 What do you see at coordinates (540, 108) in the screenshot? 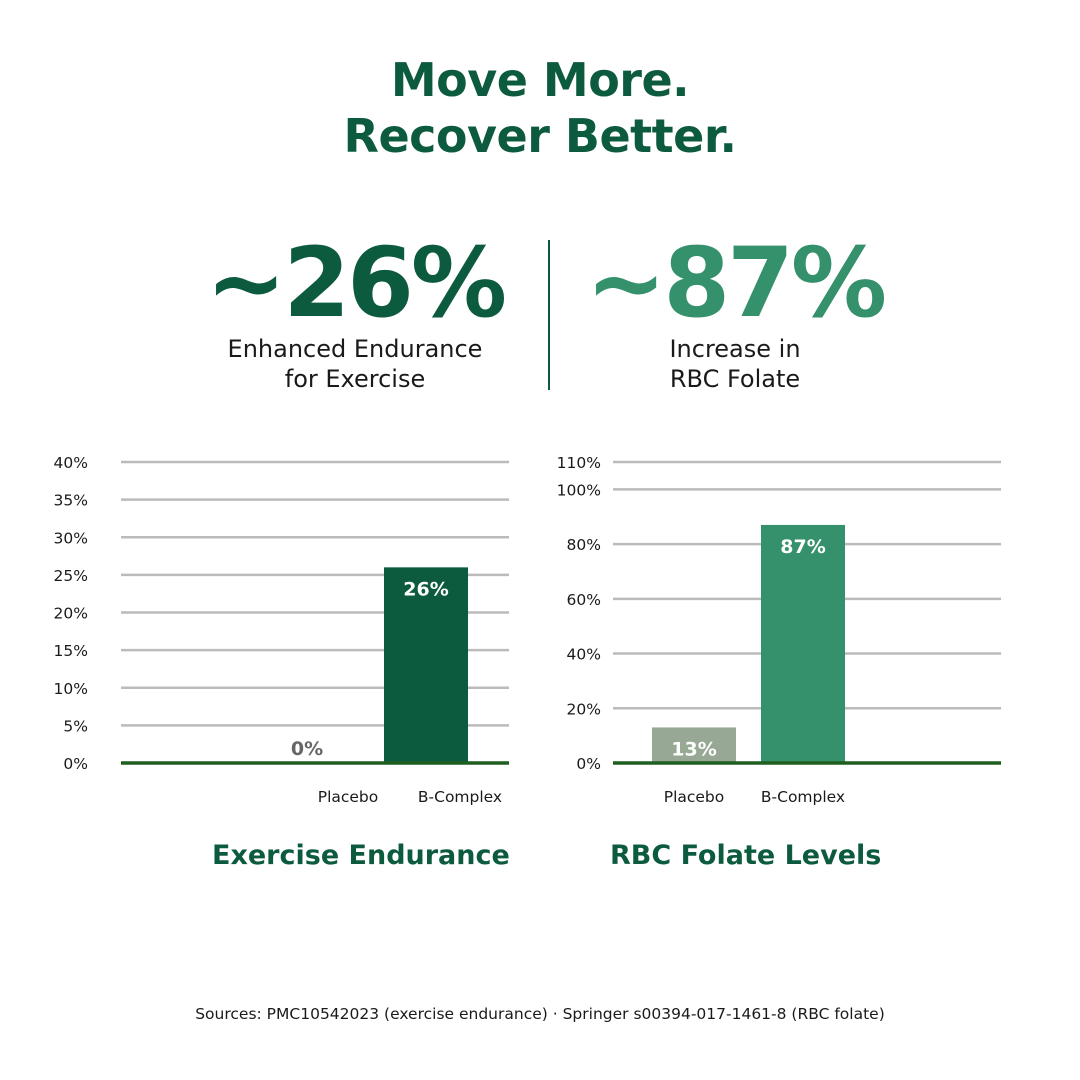
I see `headline: Move More. Recover Better.` at bounding box center [540, 108].